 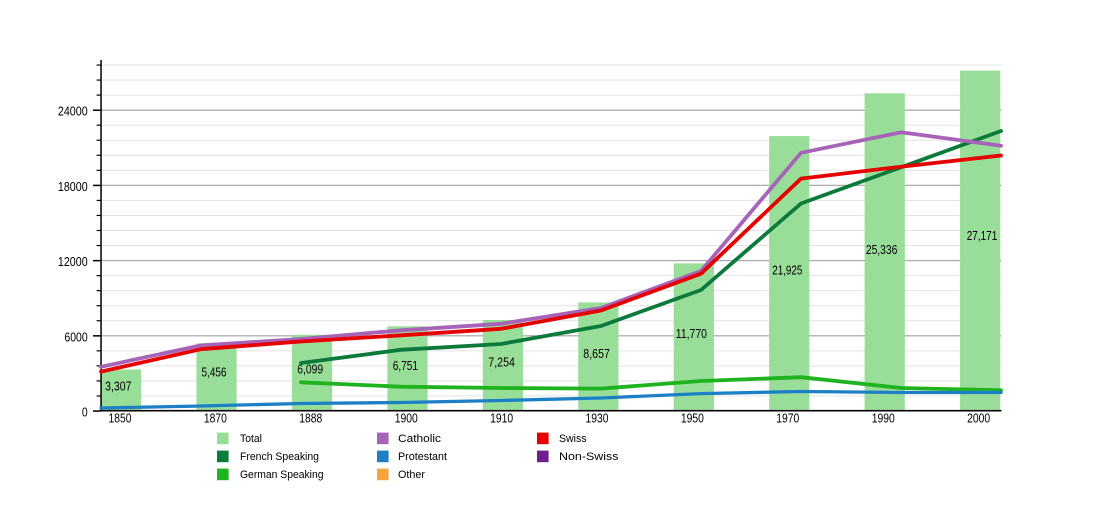 What do you see at coordinates (501, 362) in the screenshot?
I see `svg-text: 7,254` at bounding box center [501, 362].